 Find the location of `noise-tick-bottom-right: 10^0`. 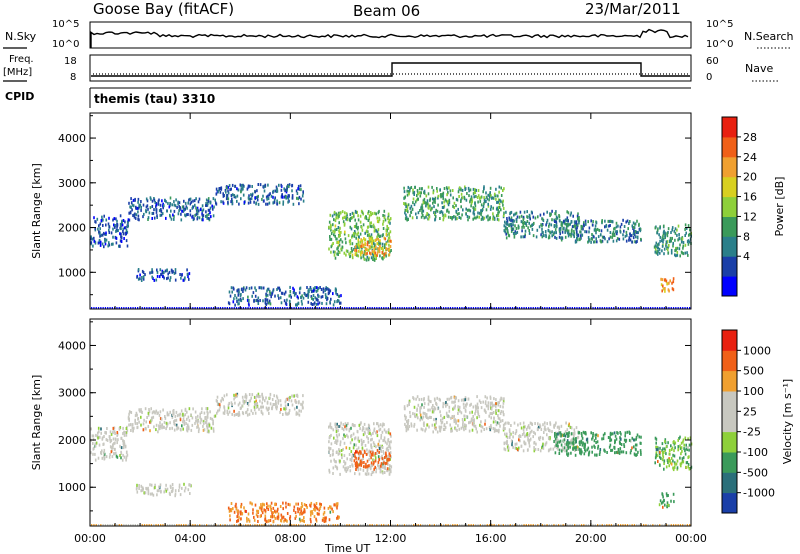

noise-tick-bottom-right: 10^0 is located at coordinates (719, 44).